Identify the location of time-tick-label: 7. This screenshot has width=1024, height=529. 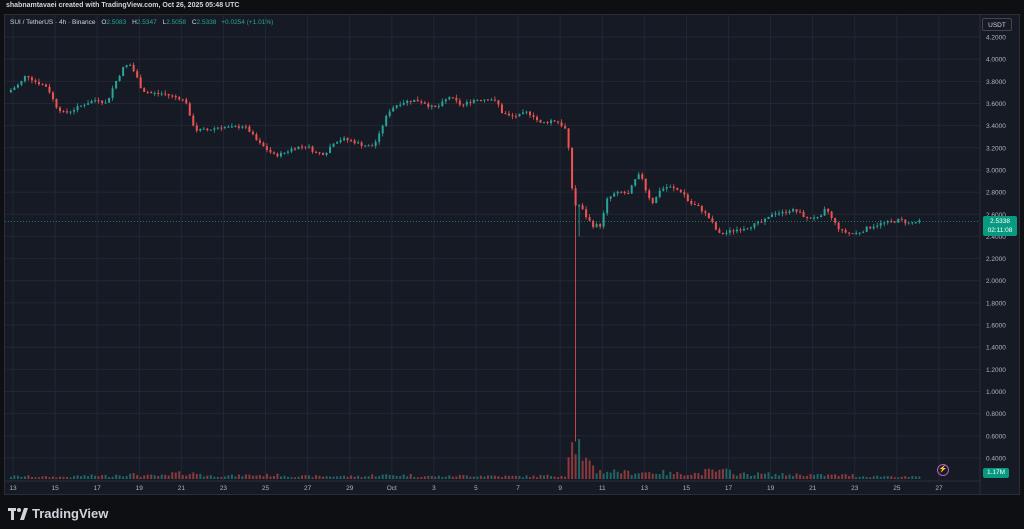
(518, 488).